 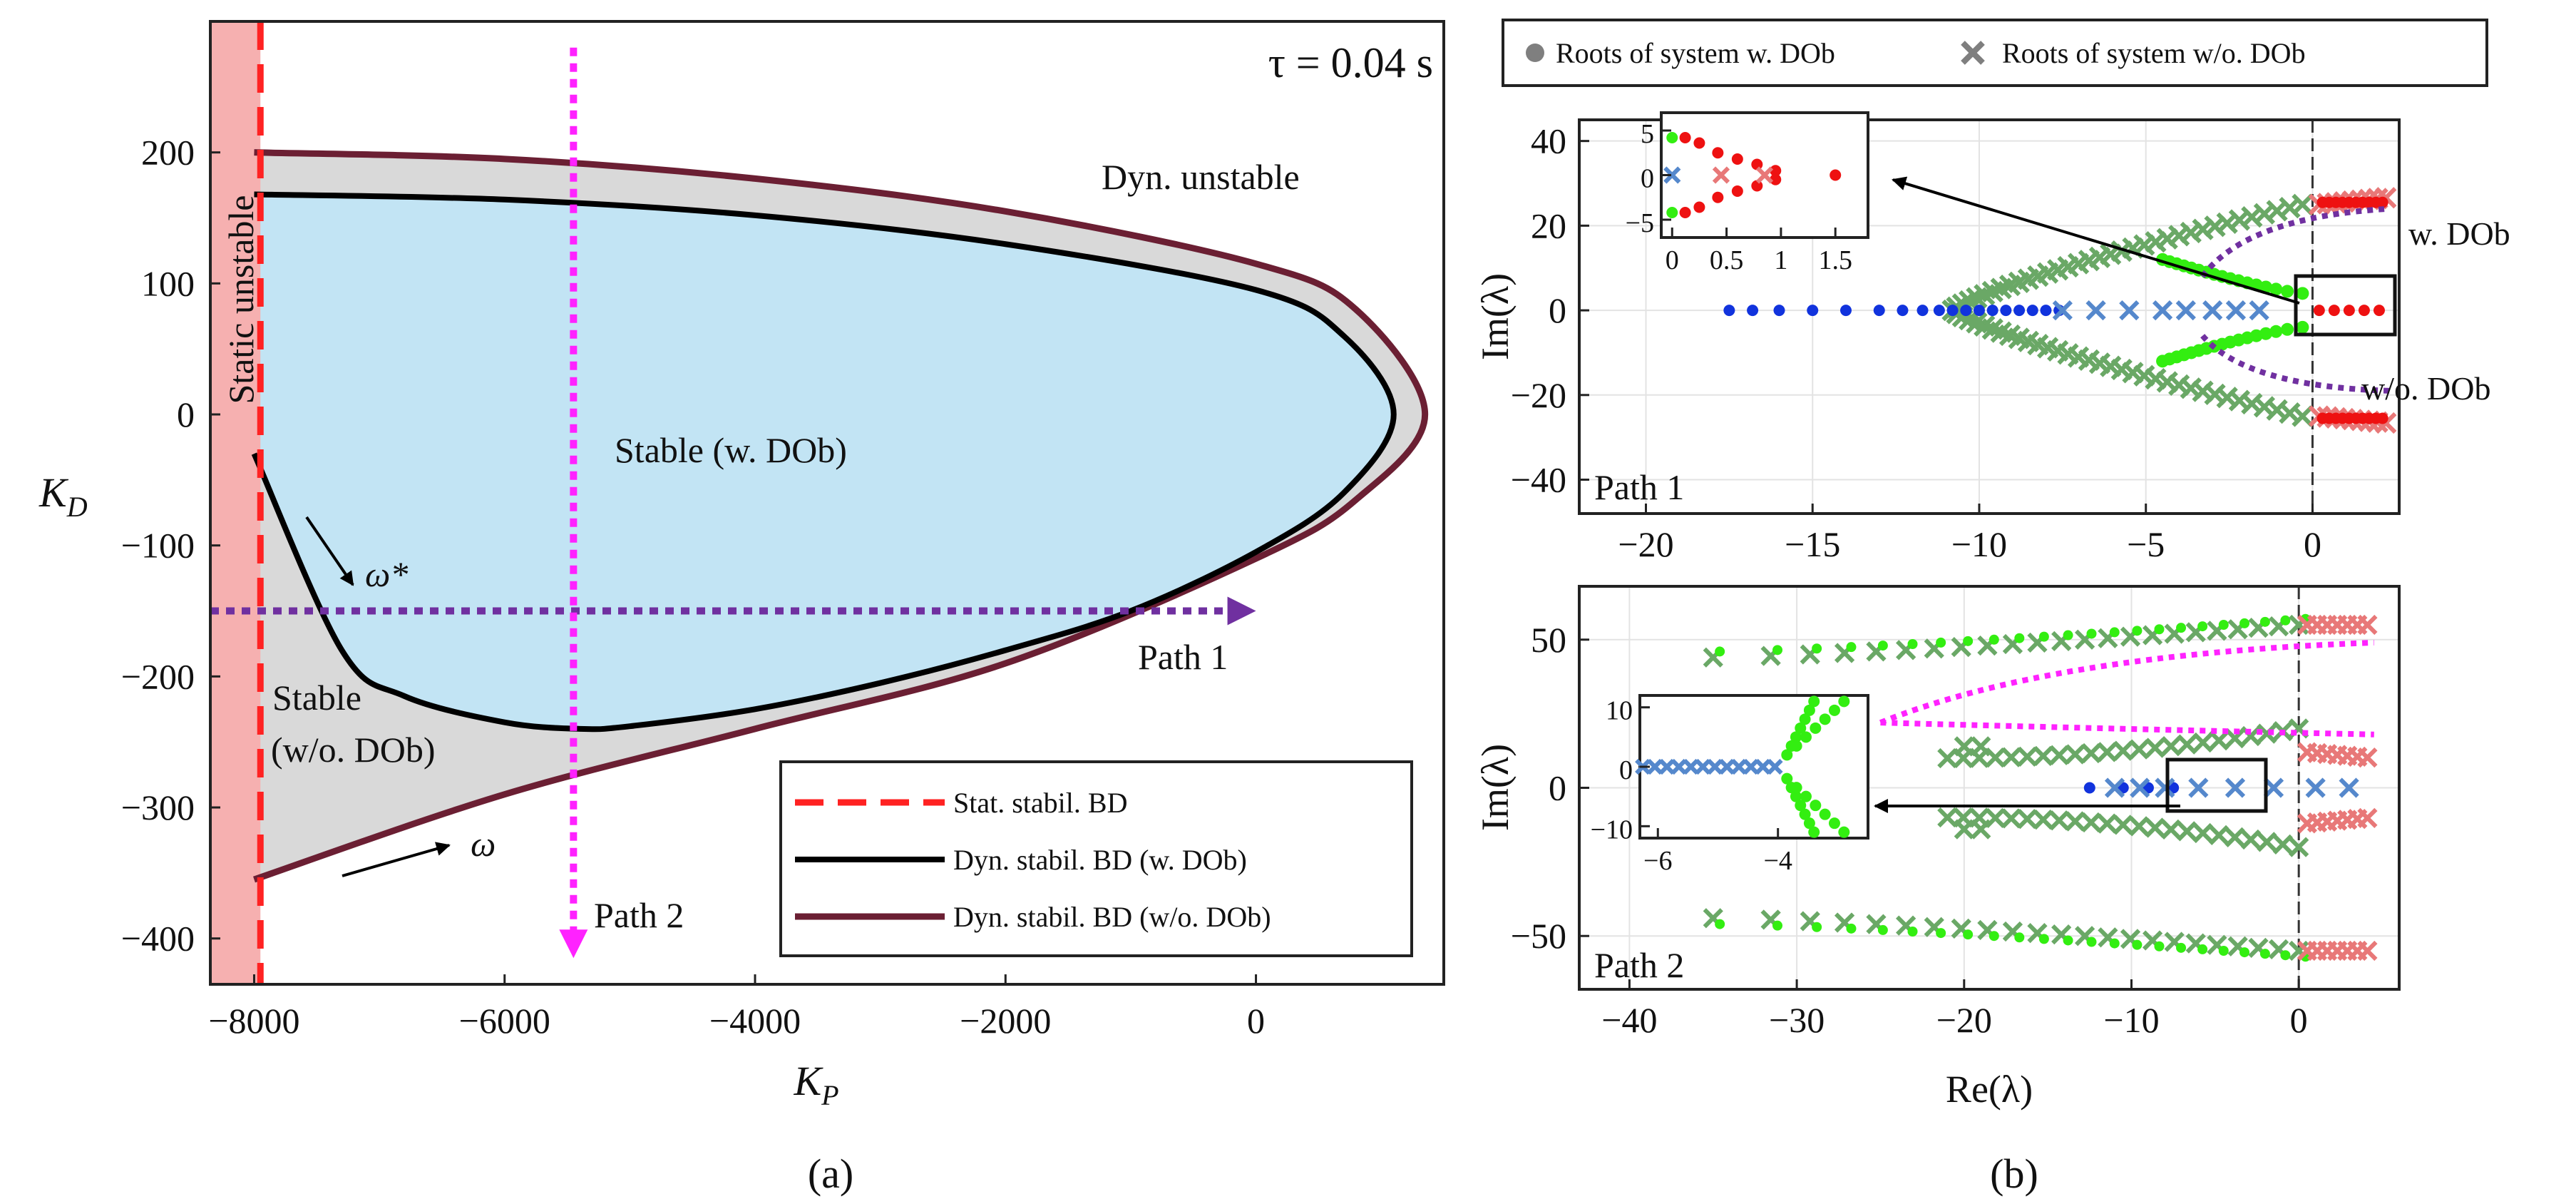 I want to click on panel-a-xlabel: KP, so click(x=815, y=1084).